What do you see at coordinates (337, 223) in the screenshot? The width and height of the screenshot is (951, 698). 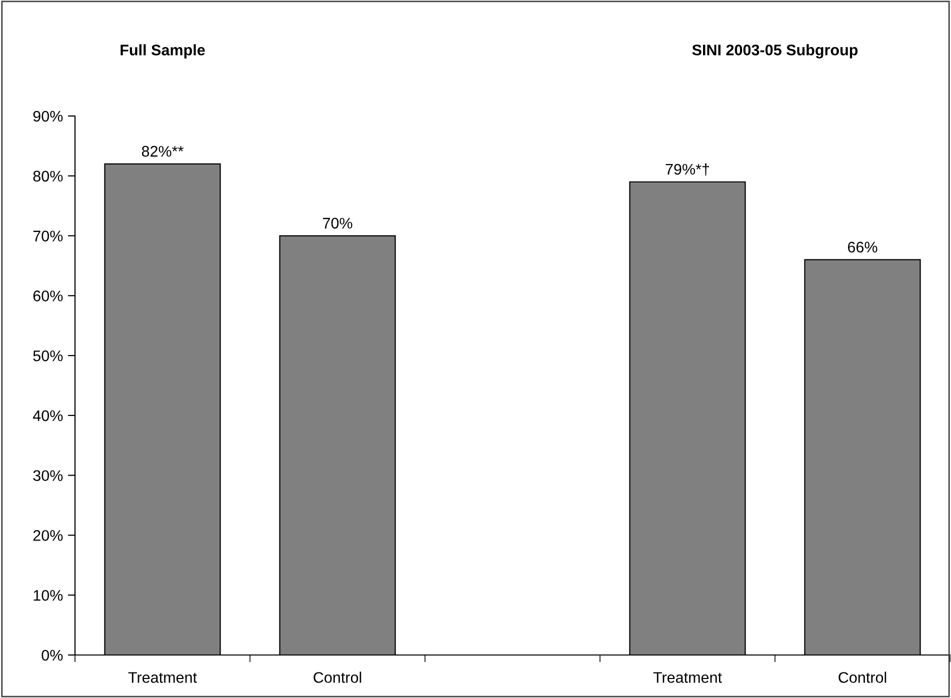 I see `data-label: 70%` at bounding box center [337, 223].